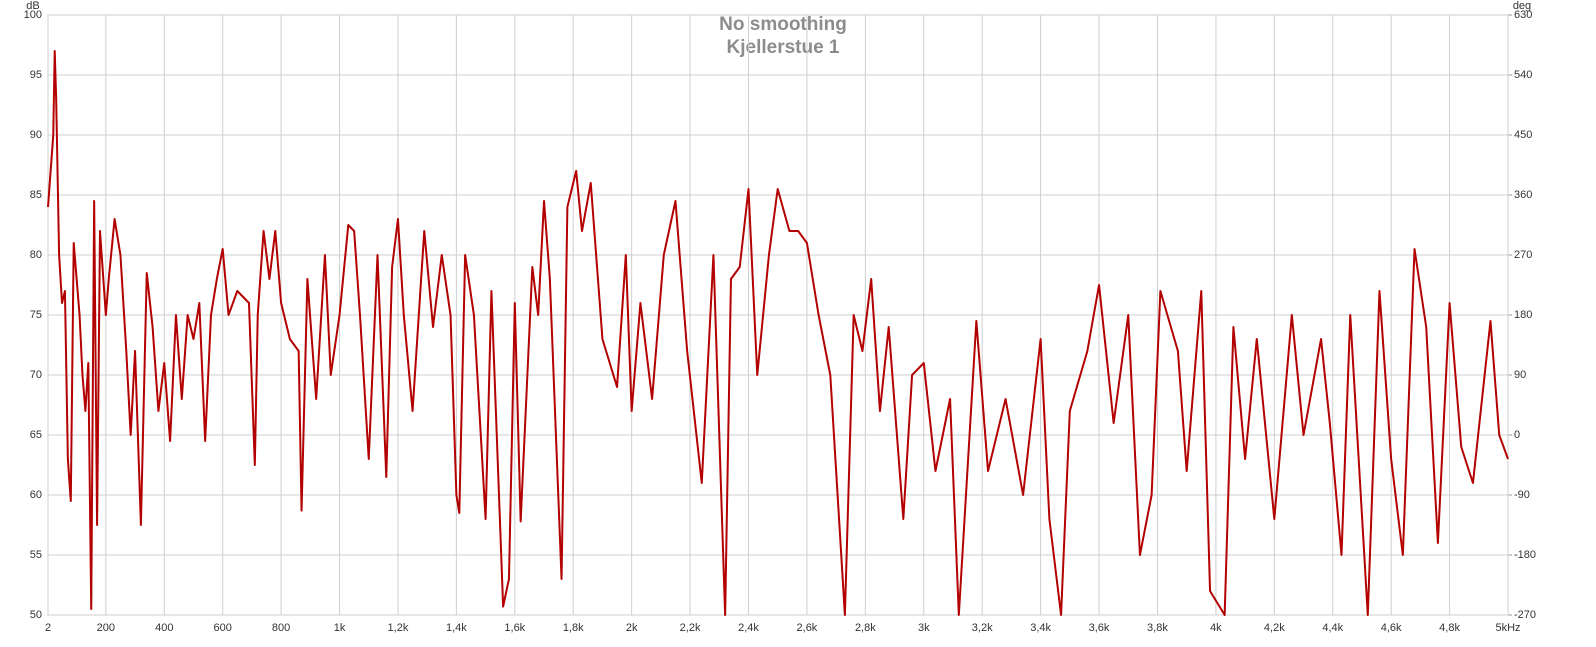 The width and height of the screenshot is (1596, 647). What do you see at coordinates (573, 628) in the screenshot?
I see `x-tick-label: 1,8k` at bounding box center [573, 628].